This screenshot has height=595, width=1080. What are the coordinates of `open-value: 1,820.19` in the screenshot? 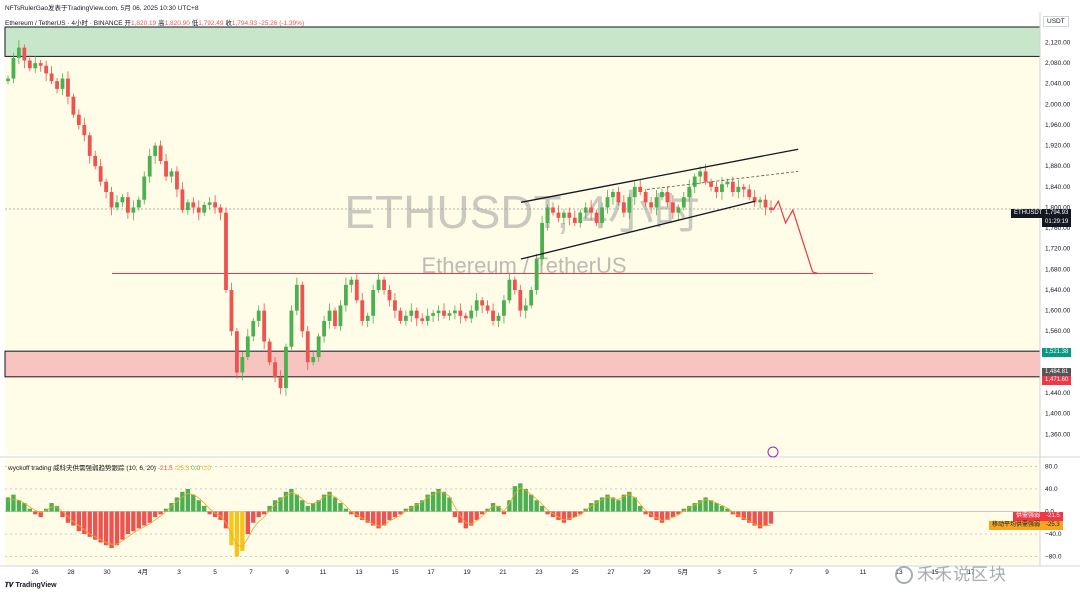 It's located at (143, 23).